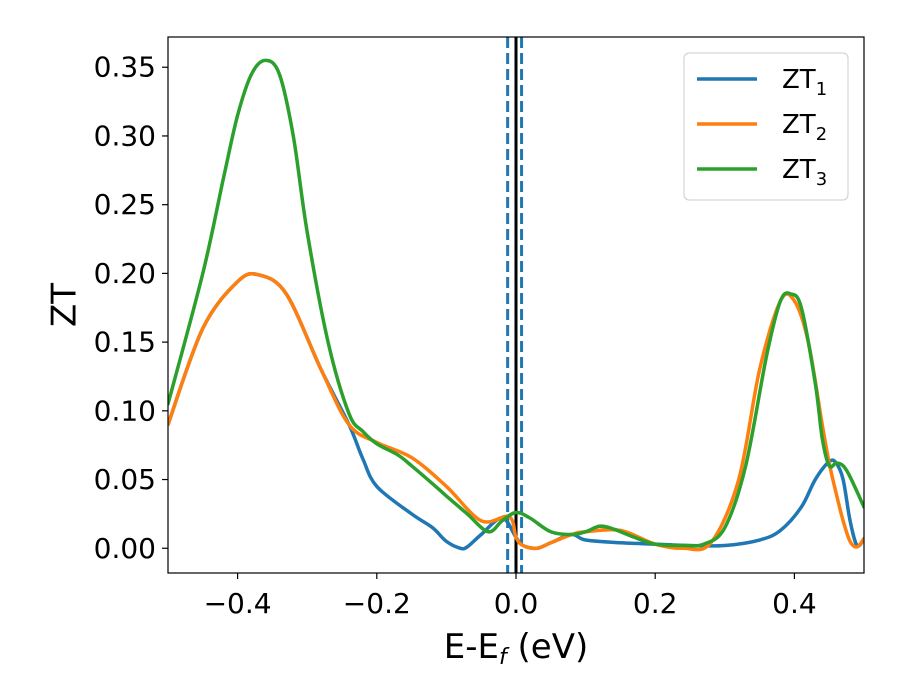  Describe the element at coordinates (548, 647) in the screenshot. I see `x-axis-title-unit: (eV)` at that location.